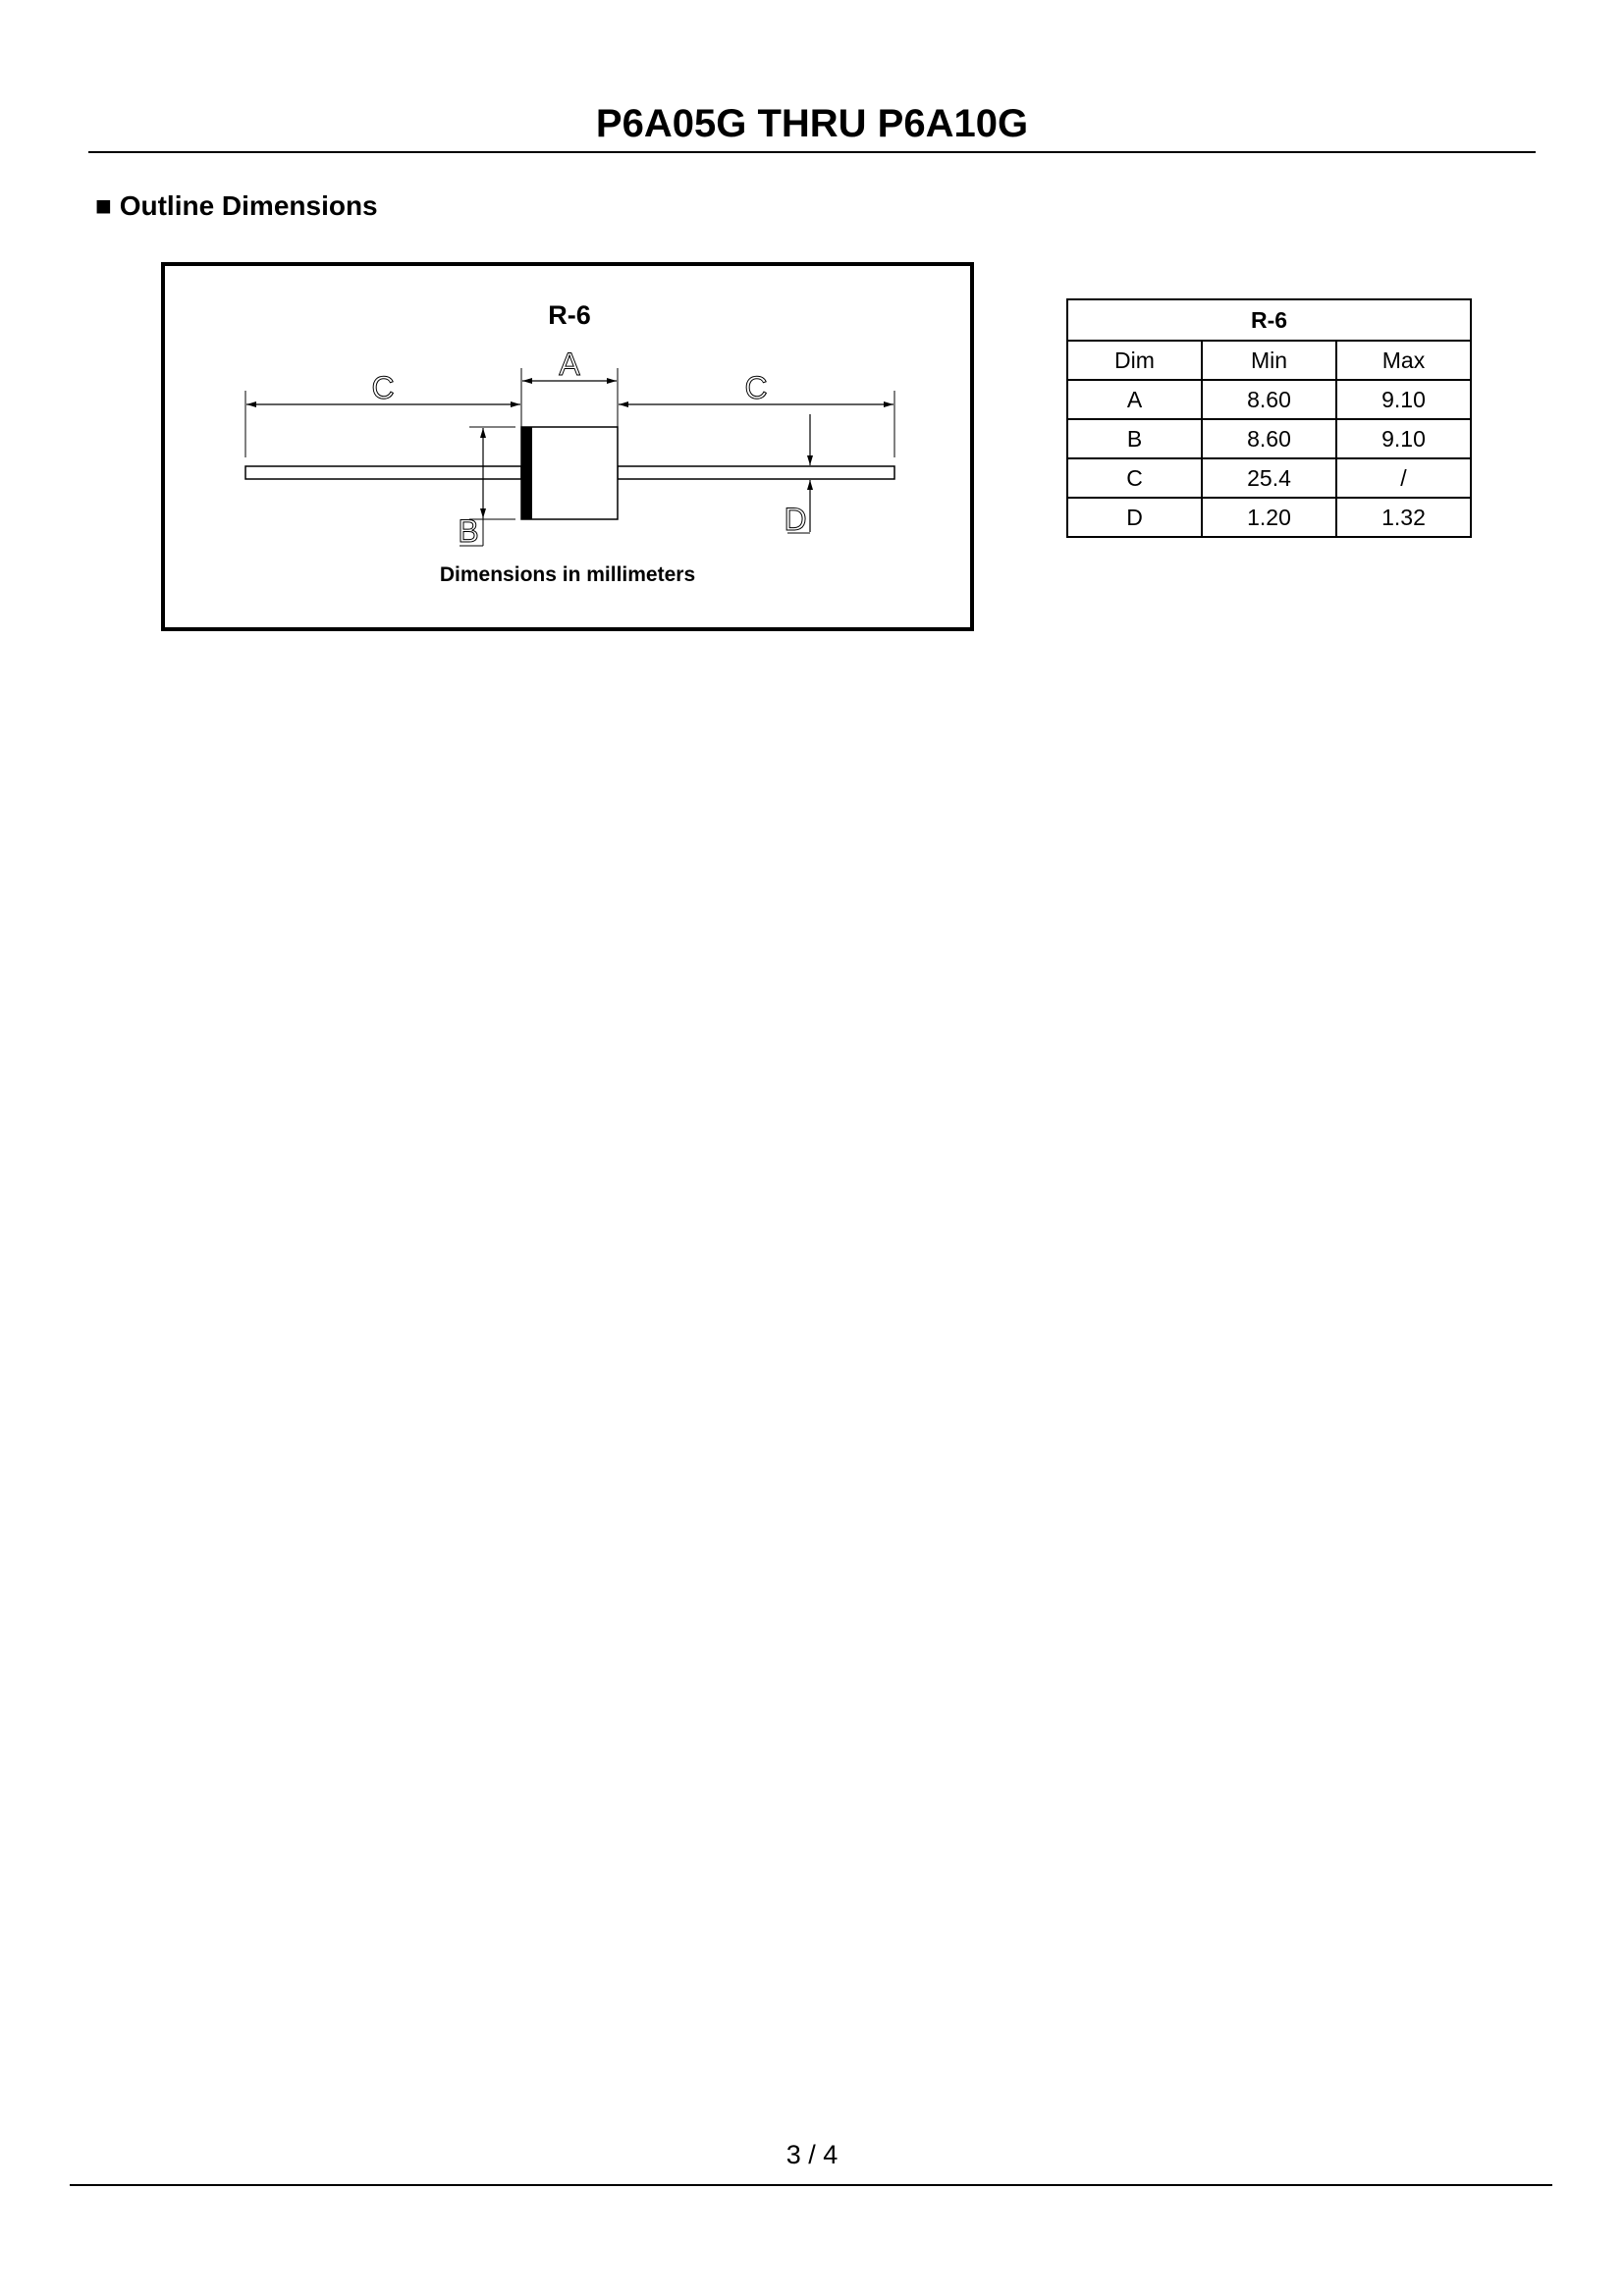 This screenshot has width=1624, height=2296. Describe the element at coordinates (1403, 361) in the screenshot. I see `column-header: Max` at that location.